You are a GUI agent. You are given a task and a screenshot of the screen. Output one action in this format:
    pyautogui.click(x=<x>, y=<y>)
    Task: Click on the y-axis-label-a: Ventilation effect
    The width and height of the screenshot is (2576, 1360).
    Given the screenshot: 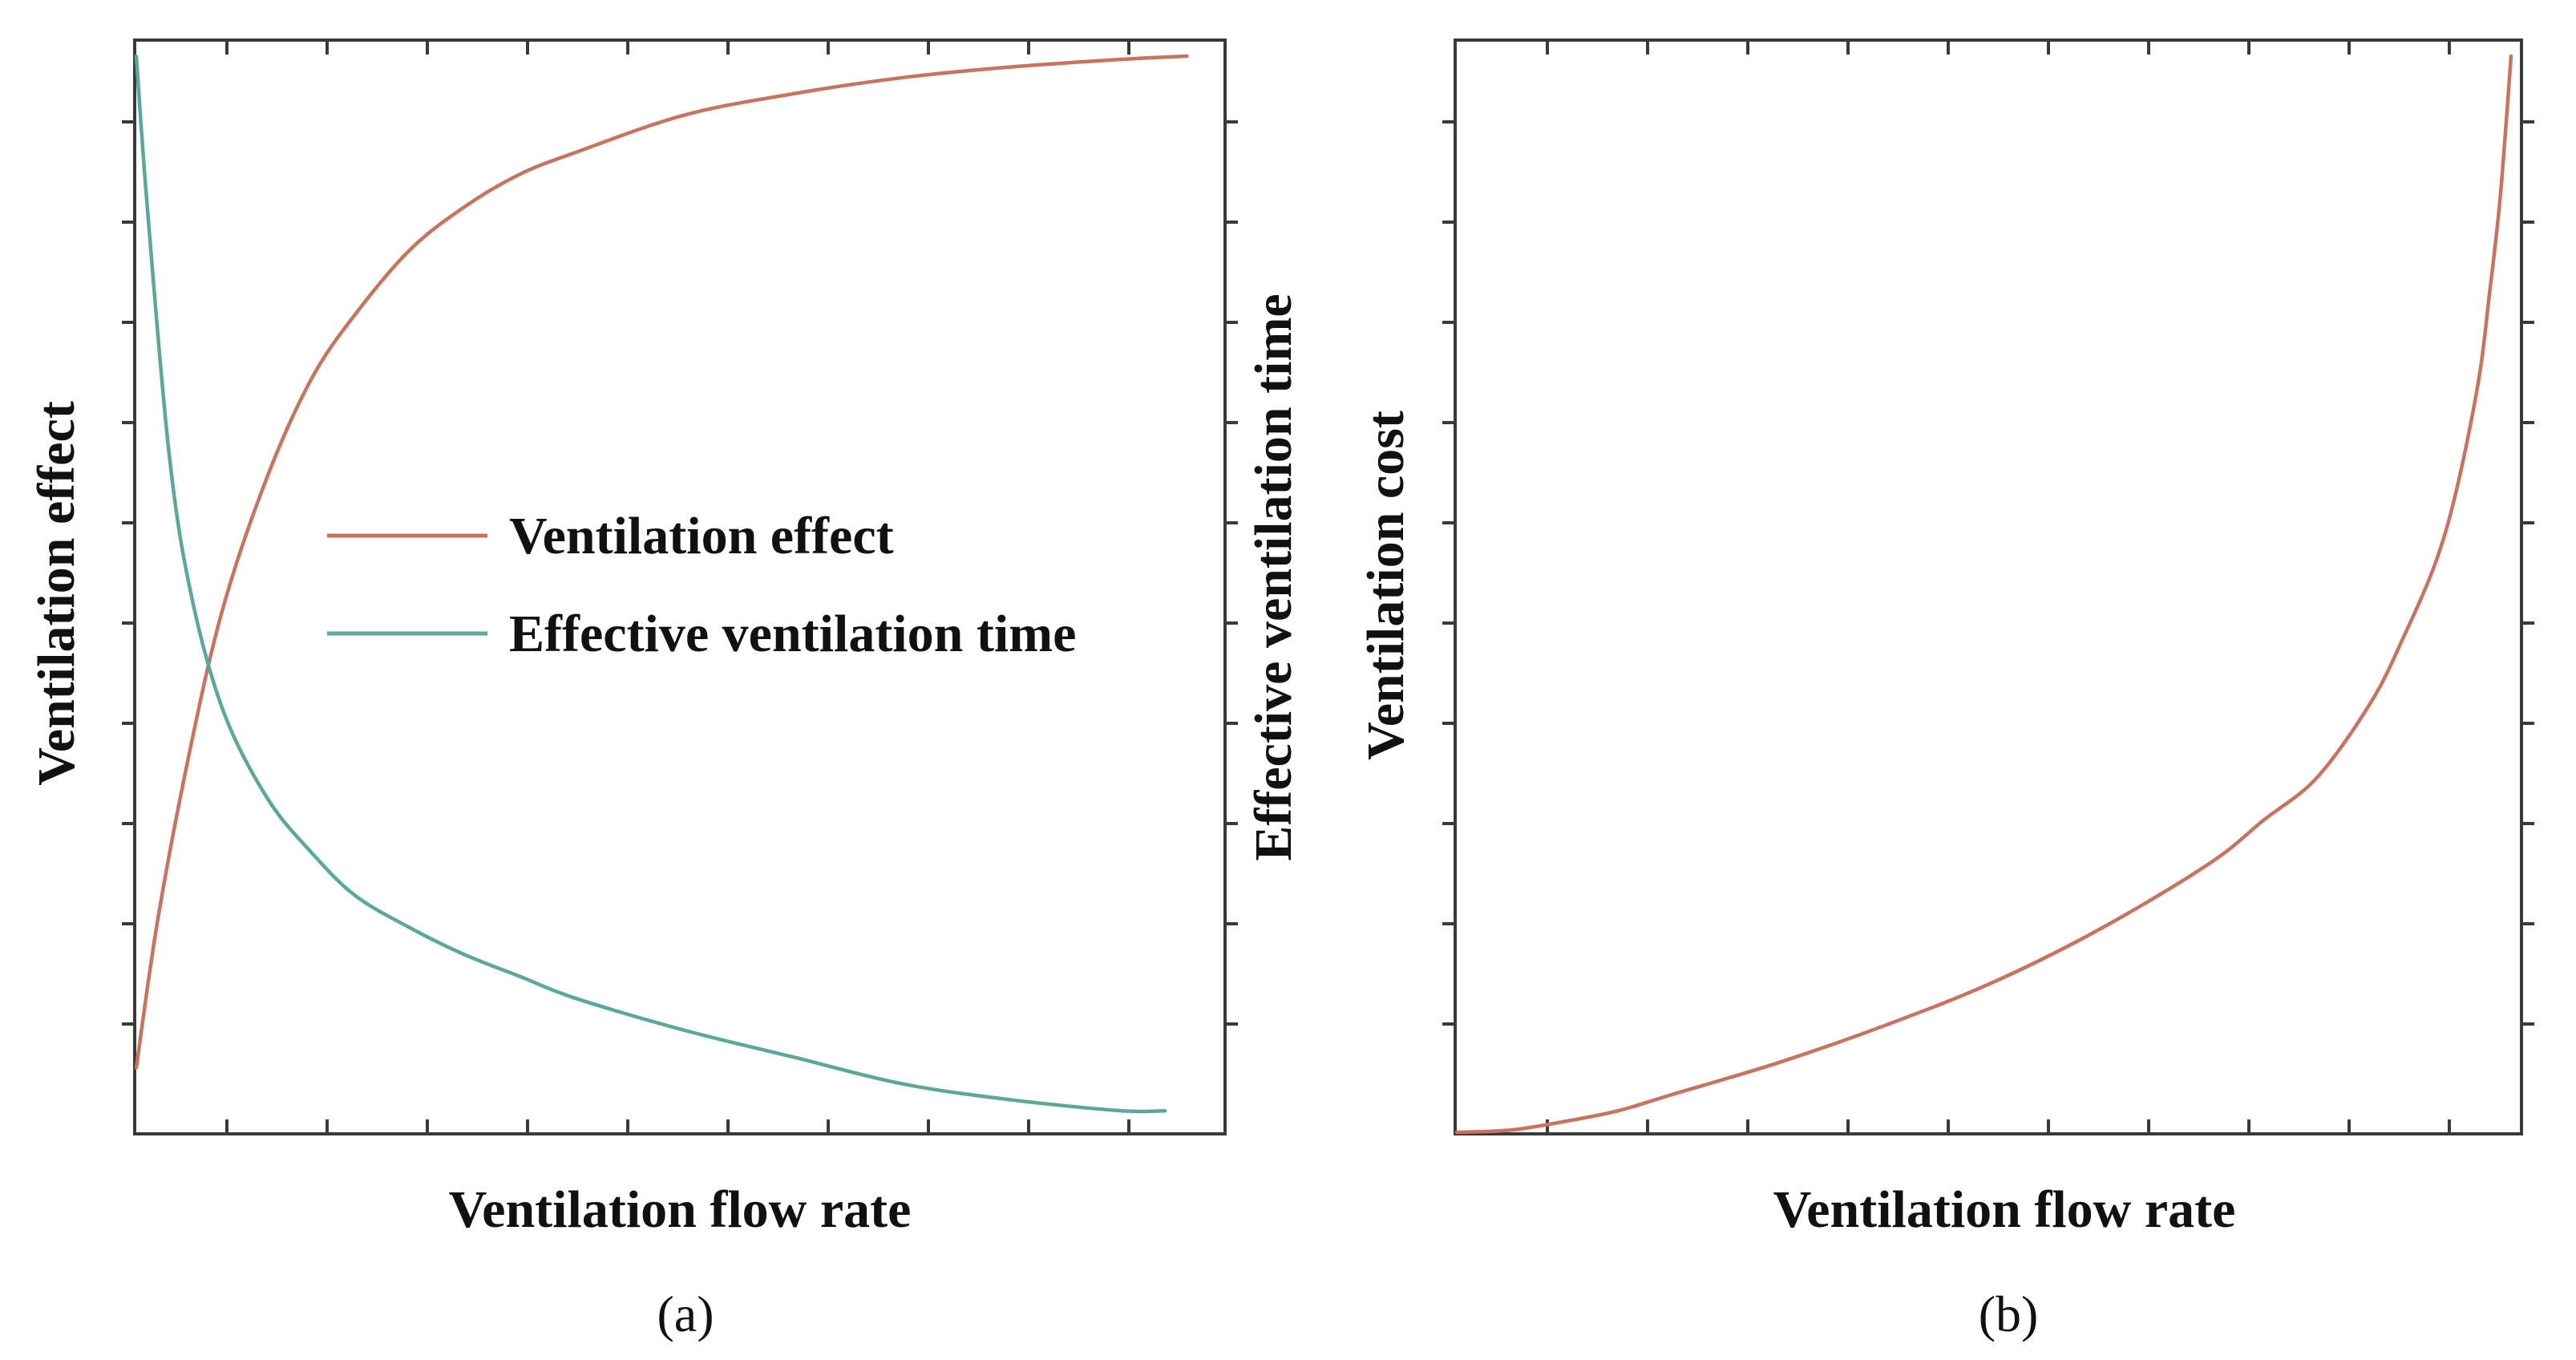 What is the action you would take?
    pyautogui.click(x=56, y=593)
    